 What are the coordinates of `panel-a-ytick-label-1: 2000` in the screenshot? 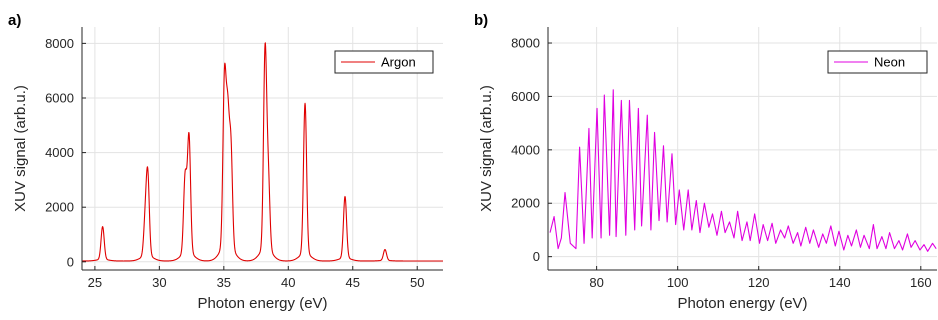 It's located at (59, 207).